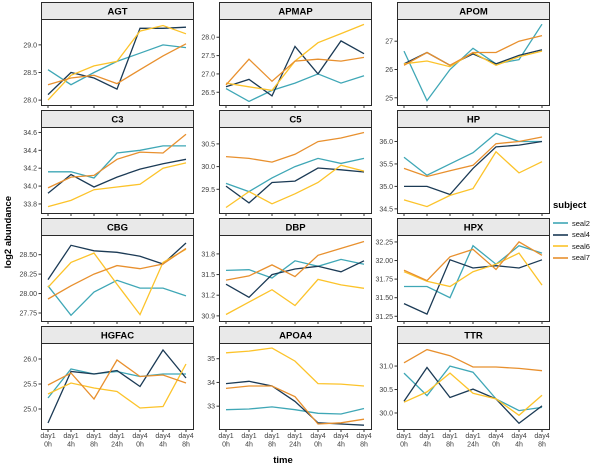 This screenshot has width=601, height=465. What do you see at coordinates (386, 209) in the screenshot?
I see `y-tick-label: 34.5` at bounding box center [386, 209].